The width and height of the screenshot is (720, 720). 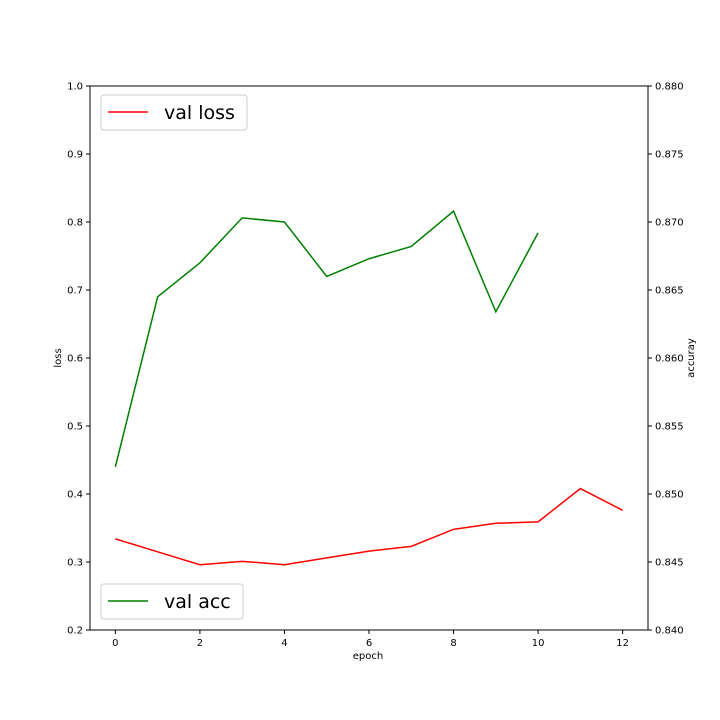 I want to click on legend-val-acc: val acc, so click(x=172, y=601).